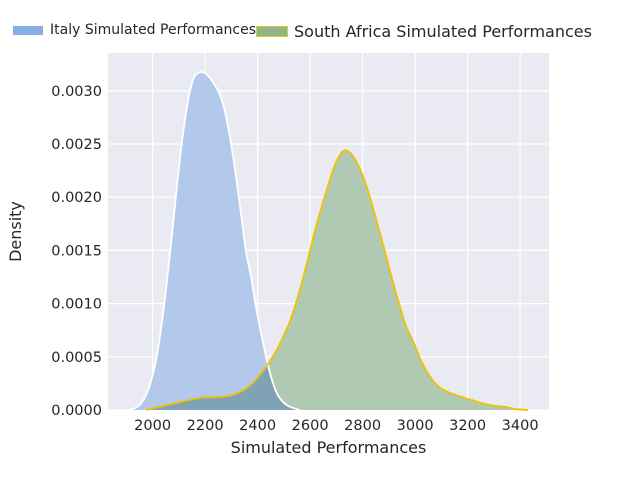 This screenshot has width=640, height=480. I want to click on legend-item-south-africa: South Africa Simulated Performances, so click(424, 31).